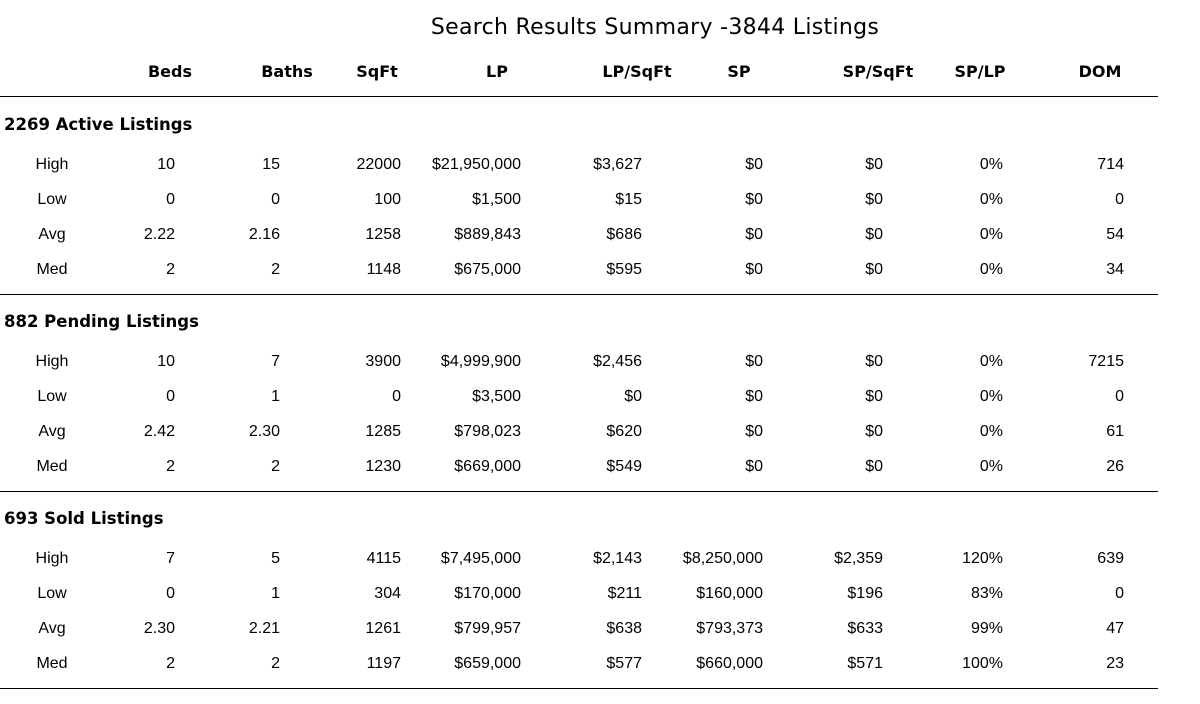 The width and height of the screenshot is (1200, 704). What do you see at coordinates (487, 431) in the screenshot?
I see `cell-lp: $798,023` at bounding box center [487, 431].